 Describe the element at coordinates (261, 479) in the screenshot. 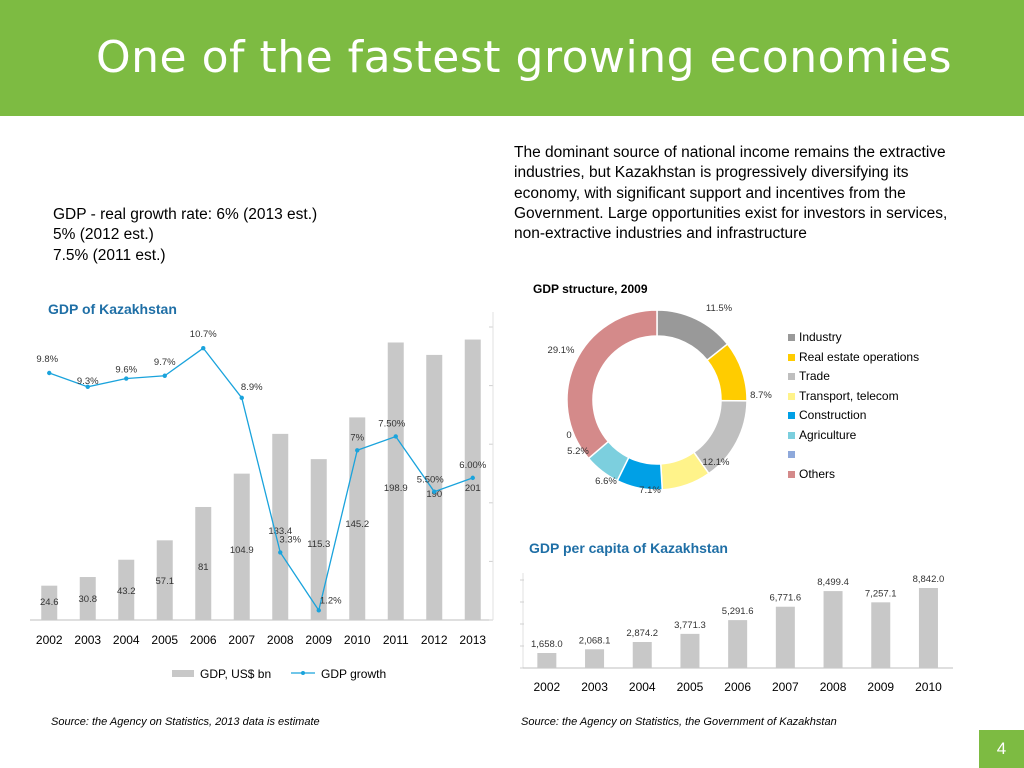

I see `gdp-growth-line` at that location.